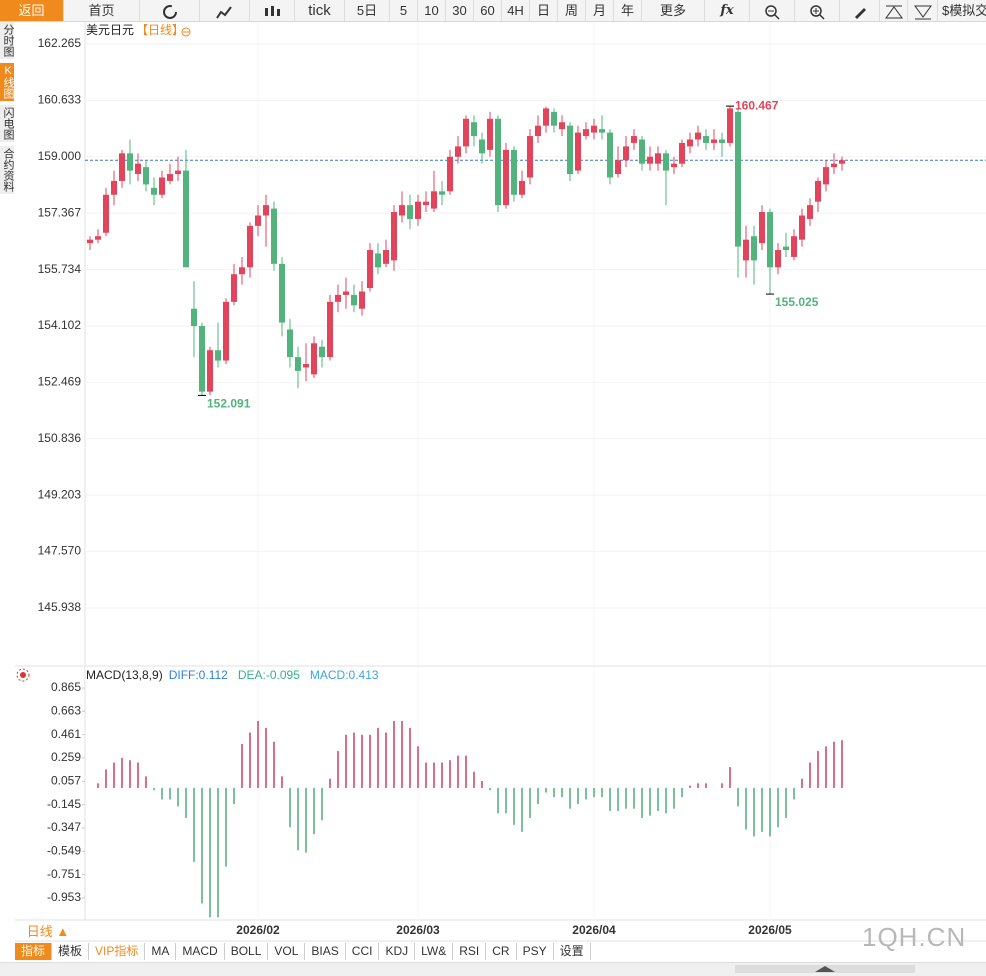 This screenshot has width=986, height=976. I want to click on indicator-tab: VIP指标, so click(117, 951).